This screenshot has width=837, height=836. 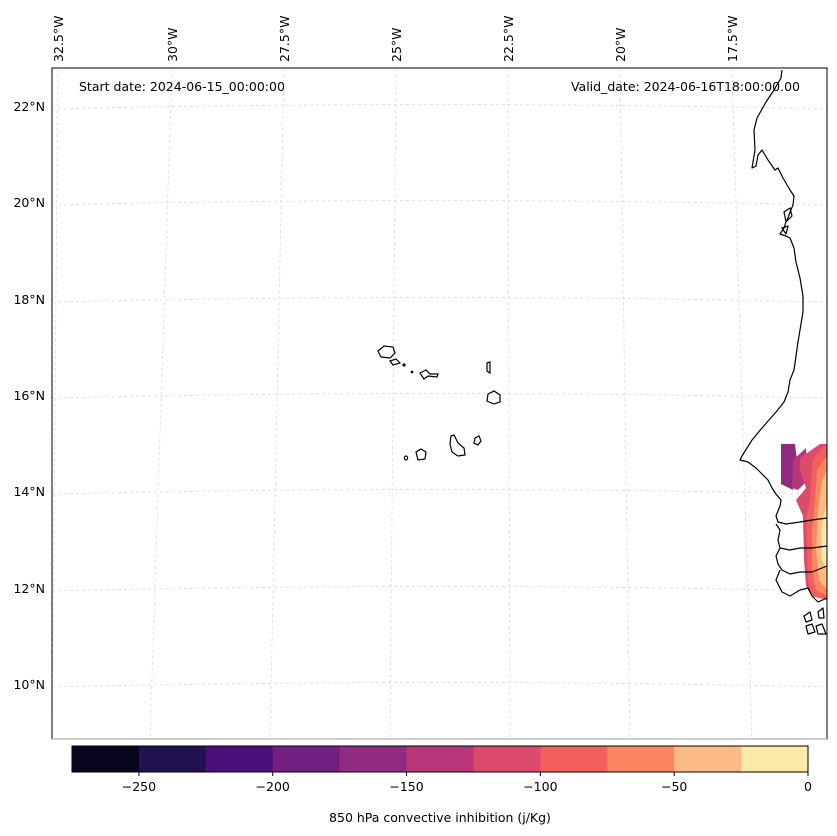 I want to click on cape-verde-islands, so click(x=439, y=403).